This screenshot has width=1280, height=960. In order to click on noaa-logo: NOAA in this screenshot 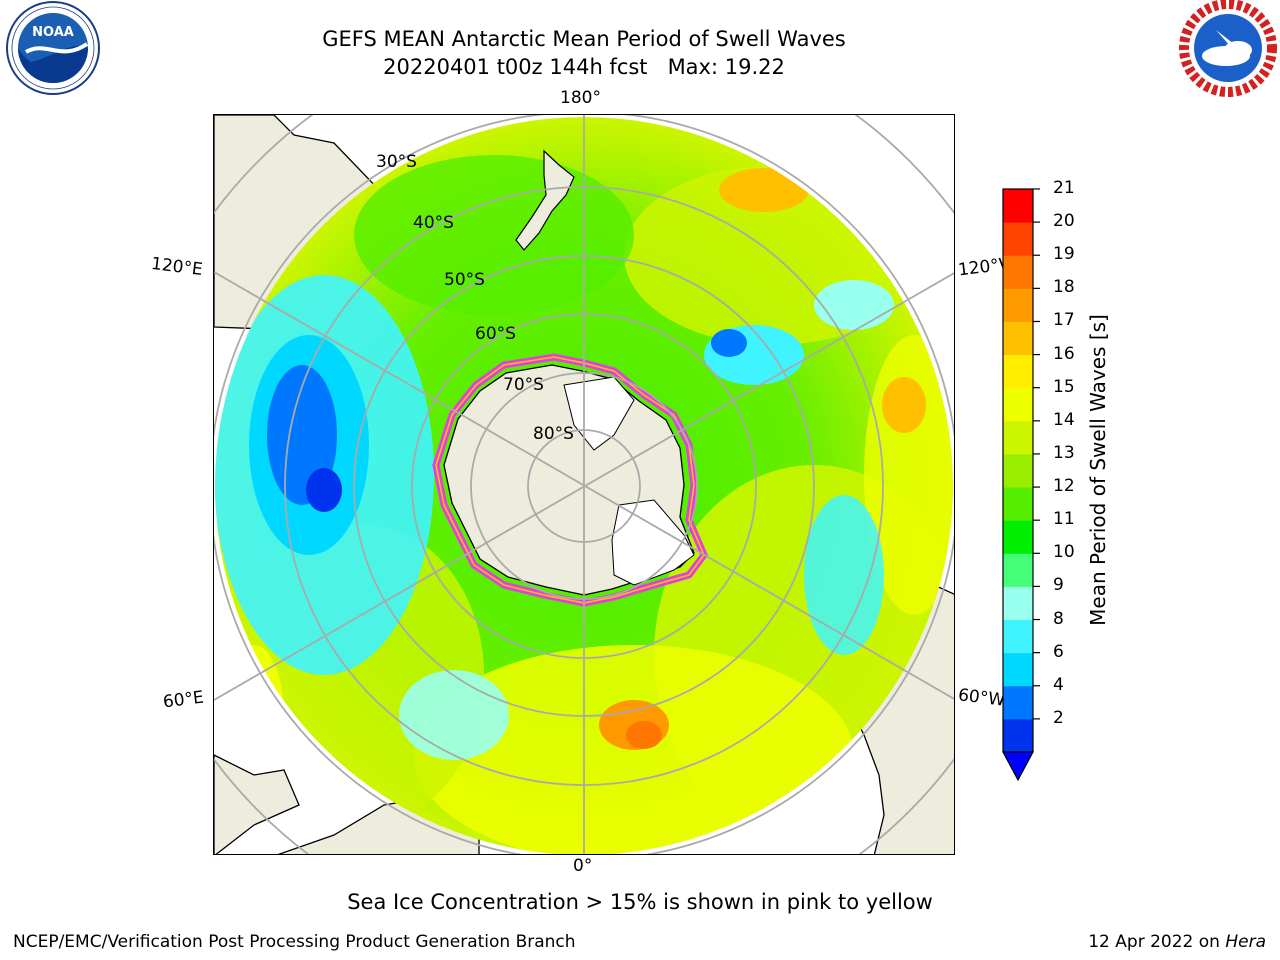, I will do `click(53, 48)`.